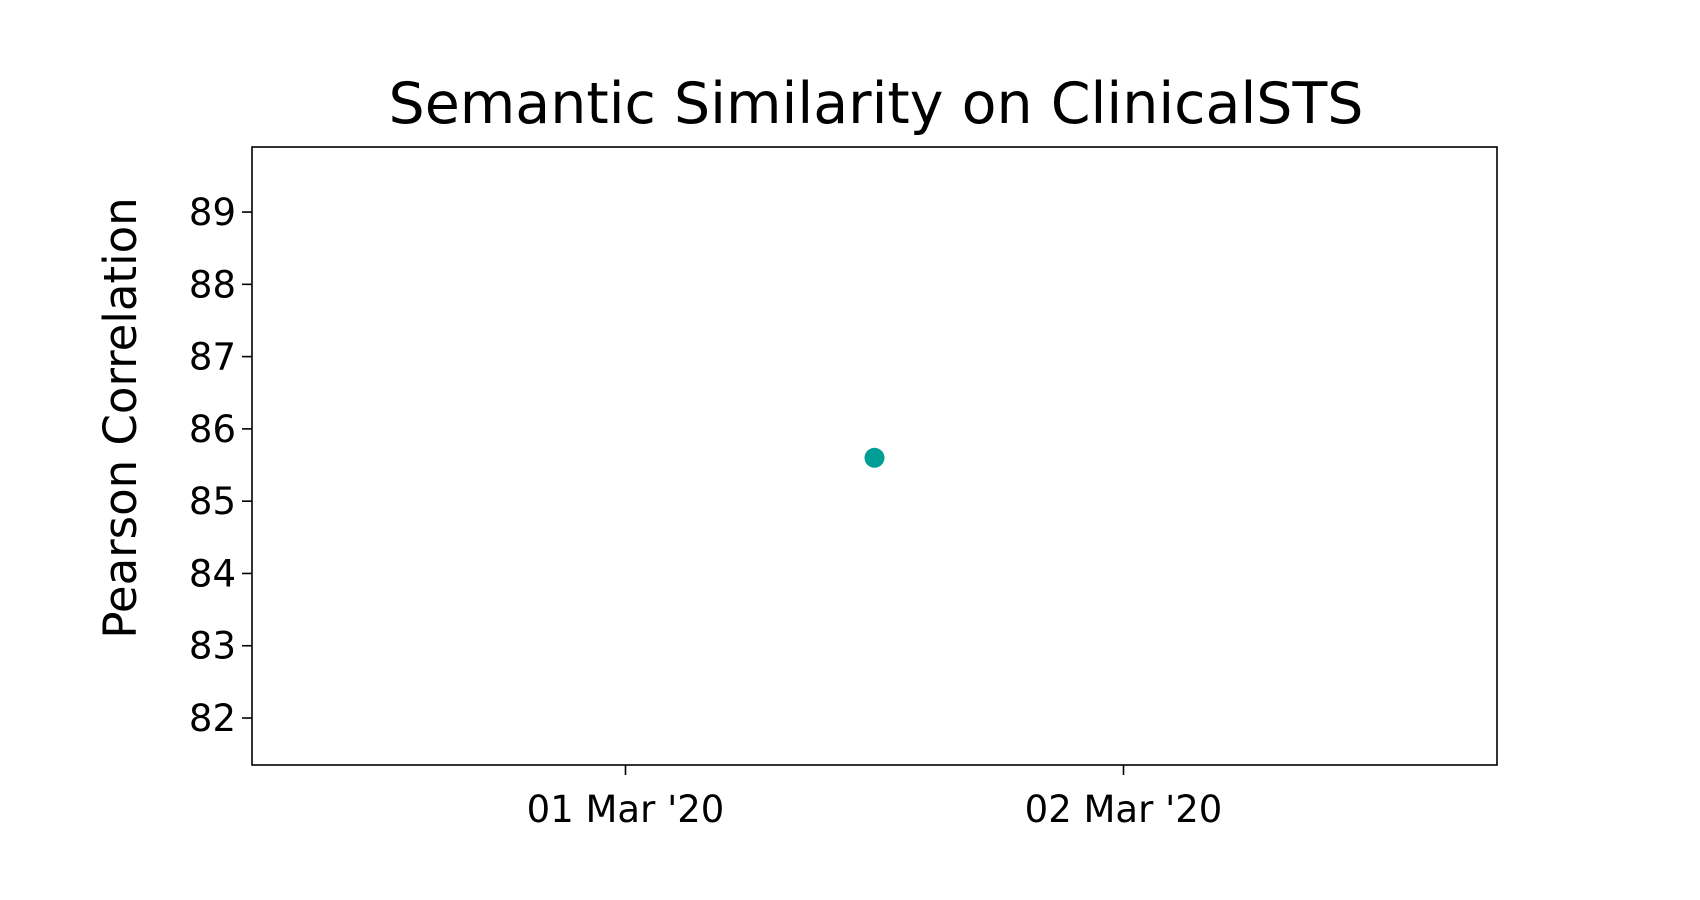 The image size is (1700, 900). Describe the element at coordinates (220, 465) in the screenshot. I see `y-axis-ticks: 82 83 84 85 86 87 88 89` at that location.